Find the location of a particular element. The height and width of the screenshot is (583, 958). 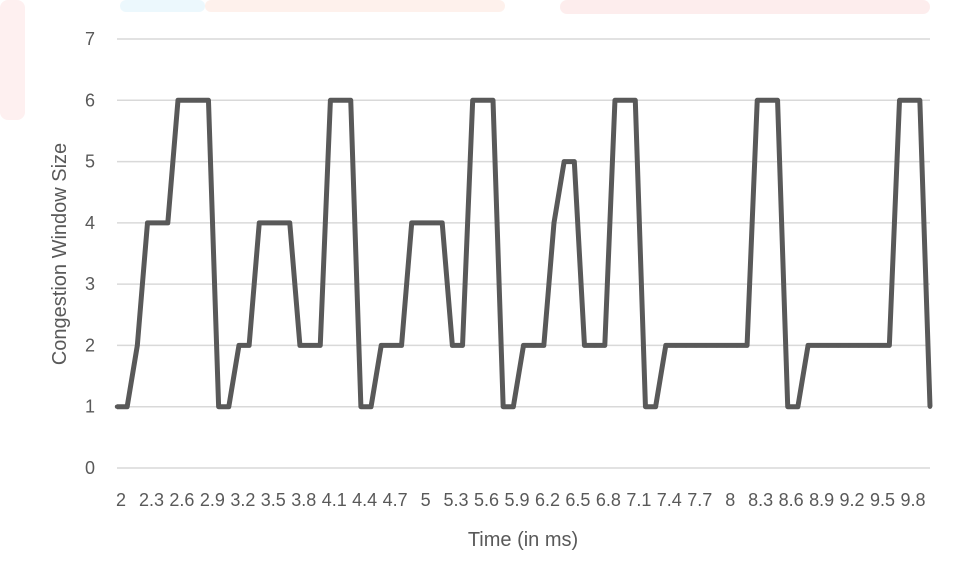

x-tick-label: 7.4 is located at coordinates (669, 500).